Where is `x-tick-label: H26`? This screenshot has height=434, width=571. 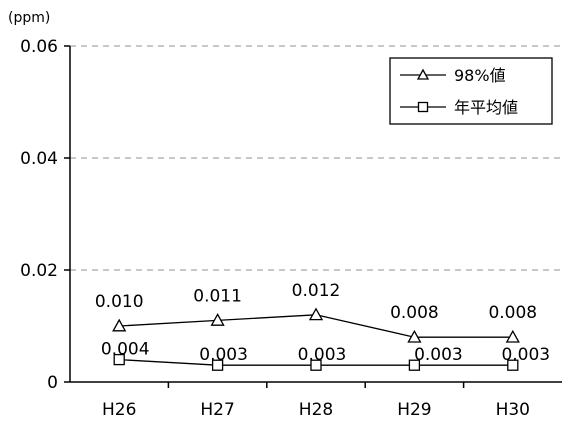
x-tick-label: H26 is located at coordinates (119, 410).